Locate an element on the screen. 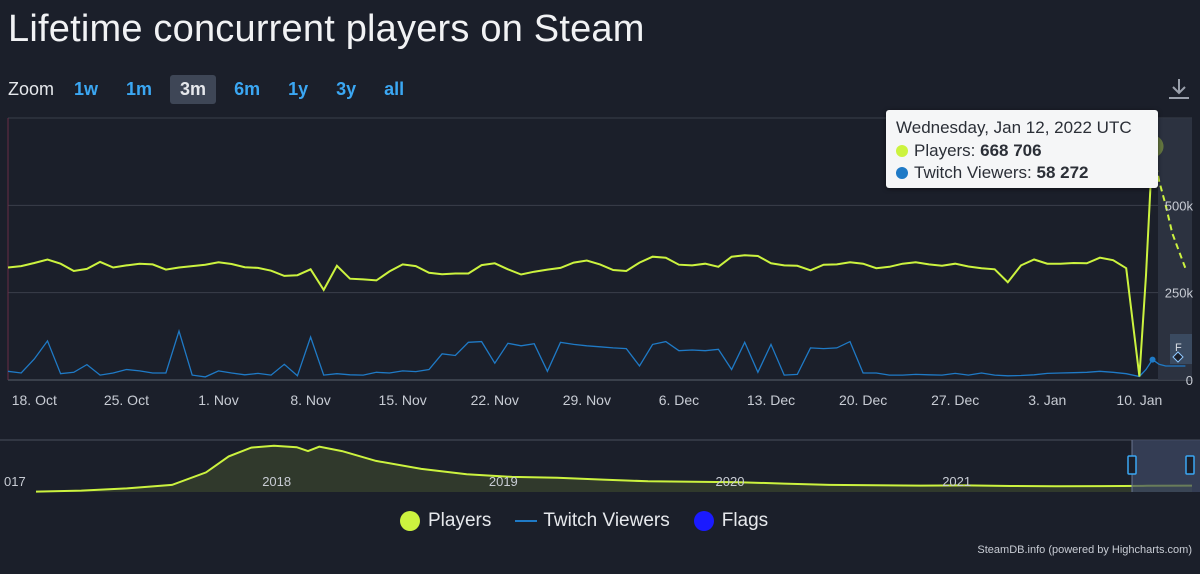 Image resolution: width=1200 pixels, height=574 pixels. navigator-tick-label: 2018 is located at coordinates (276, 481).